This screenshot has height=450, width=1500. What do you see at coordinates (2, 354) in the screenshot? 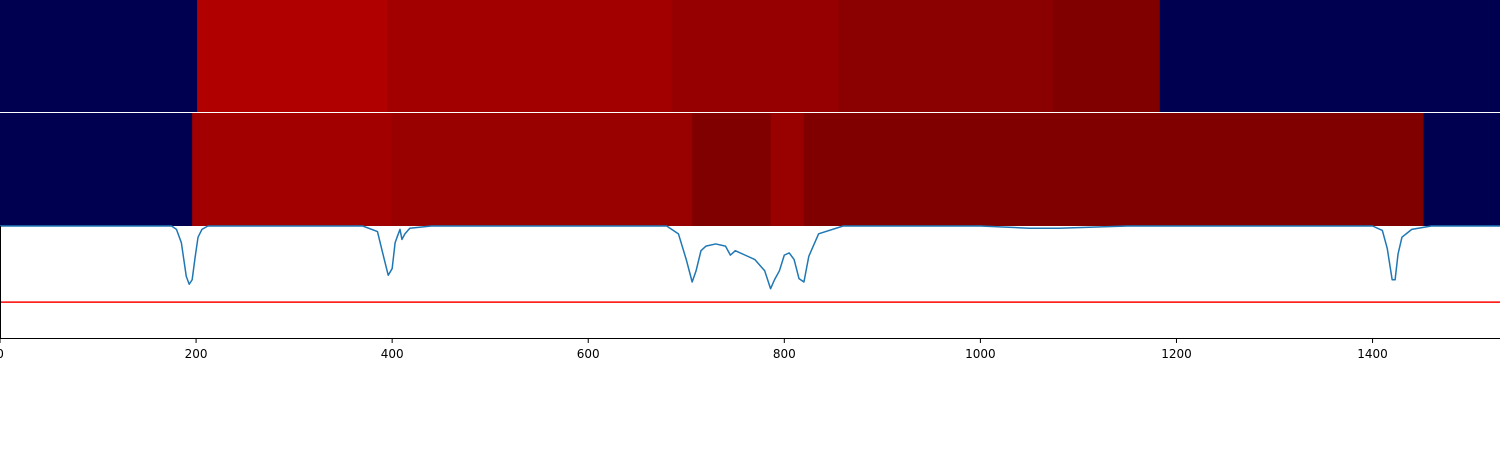
I see `x-tick-label: 0` at bounding box center [2, 354].